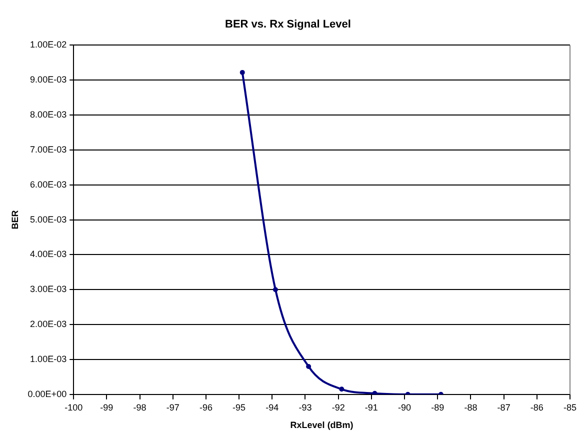 This screenshot has width=584, height=441. What do you see at coordinates (305, 407) in the screenshot?
I see `x-tick-label: -93` at bounding box center [305, 407].